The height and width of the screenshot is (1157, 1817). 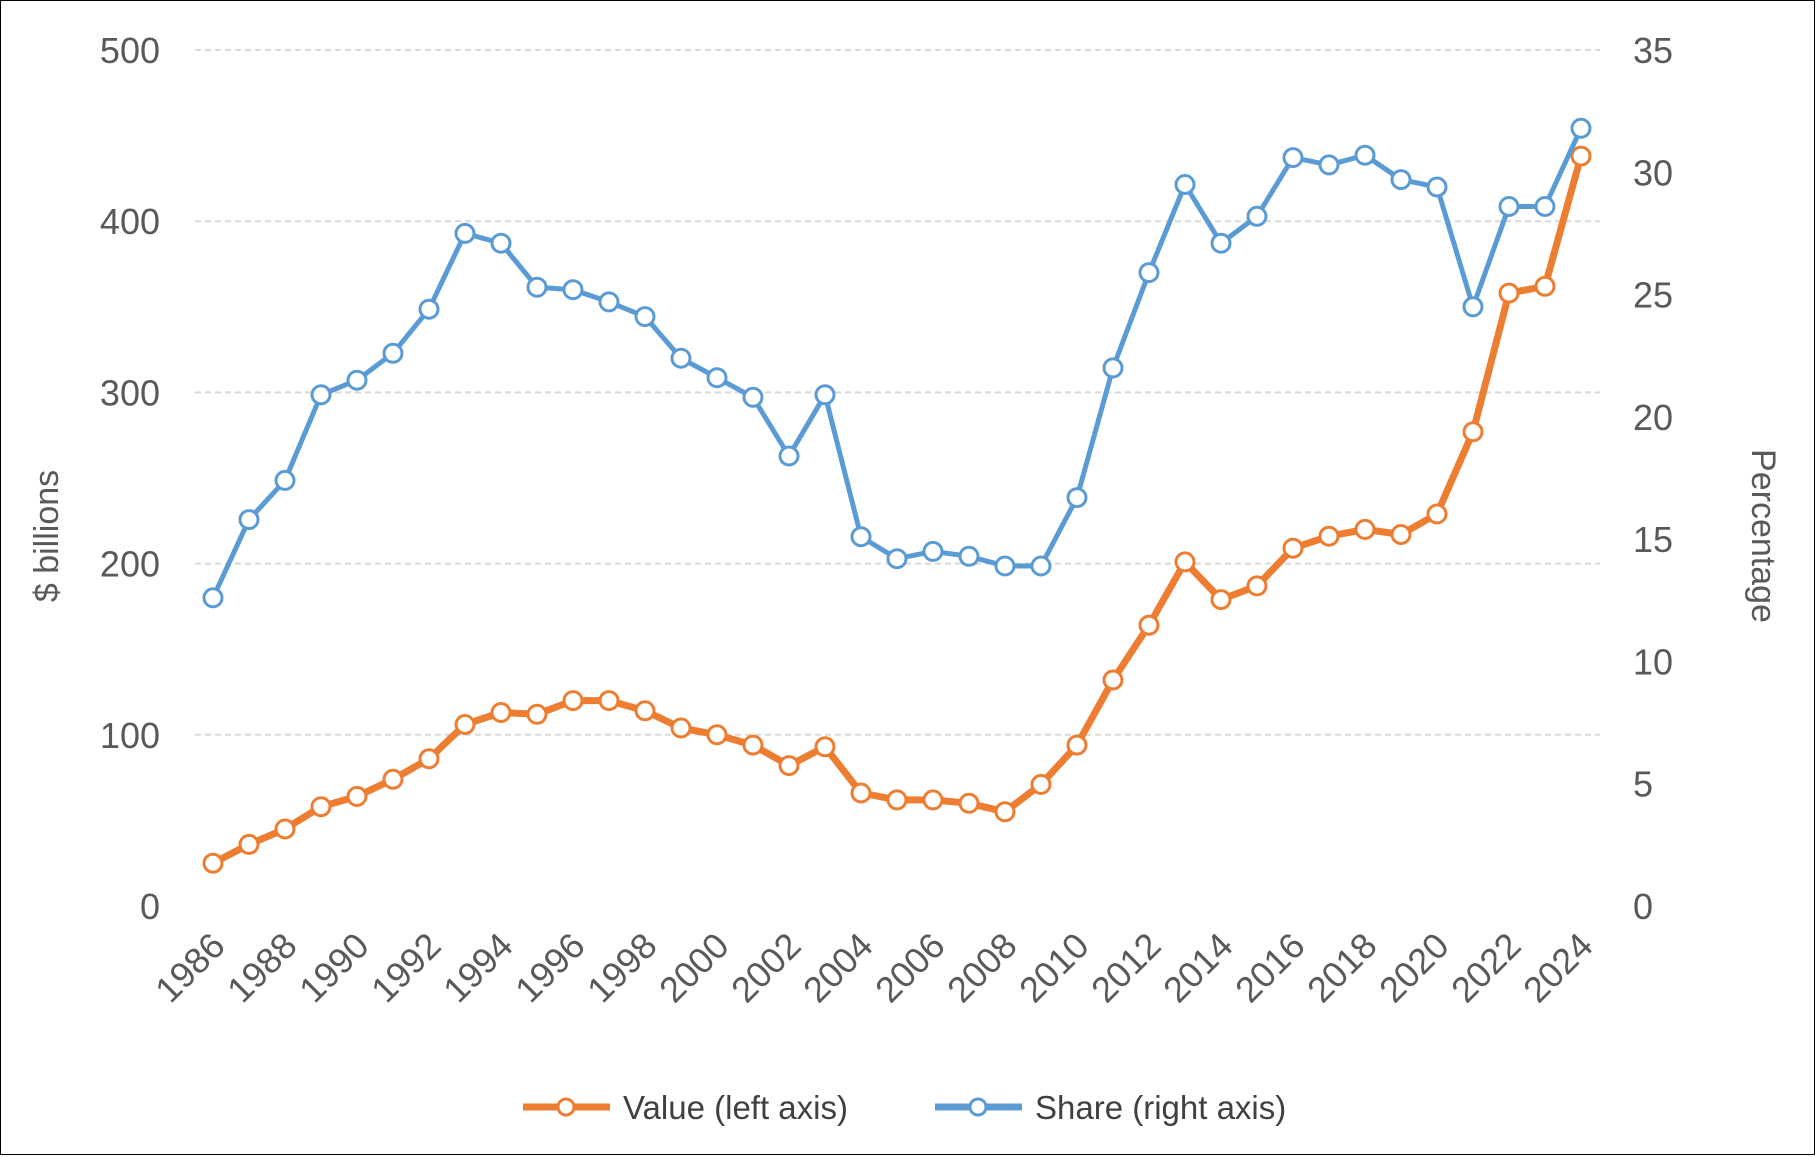 I want to click on right-tick-label: 30, so click(x=1653, y=172).